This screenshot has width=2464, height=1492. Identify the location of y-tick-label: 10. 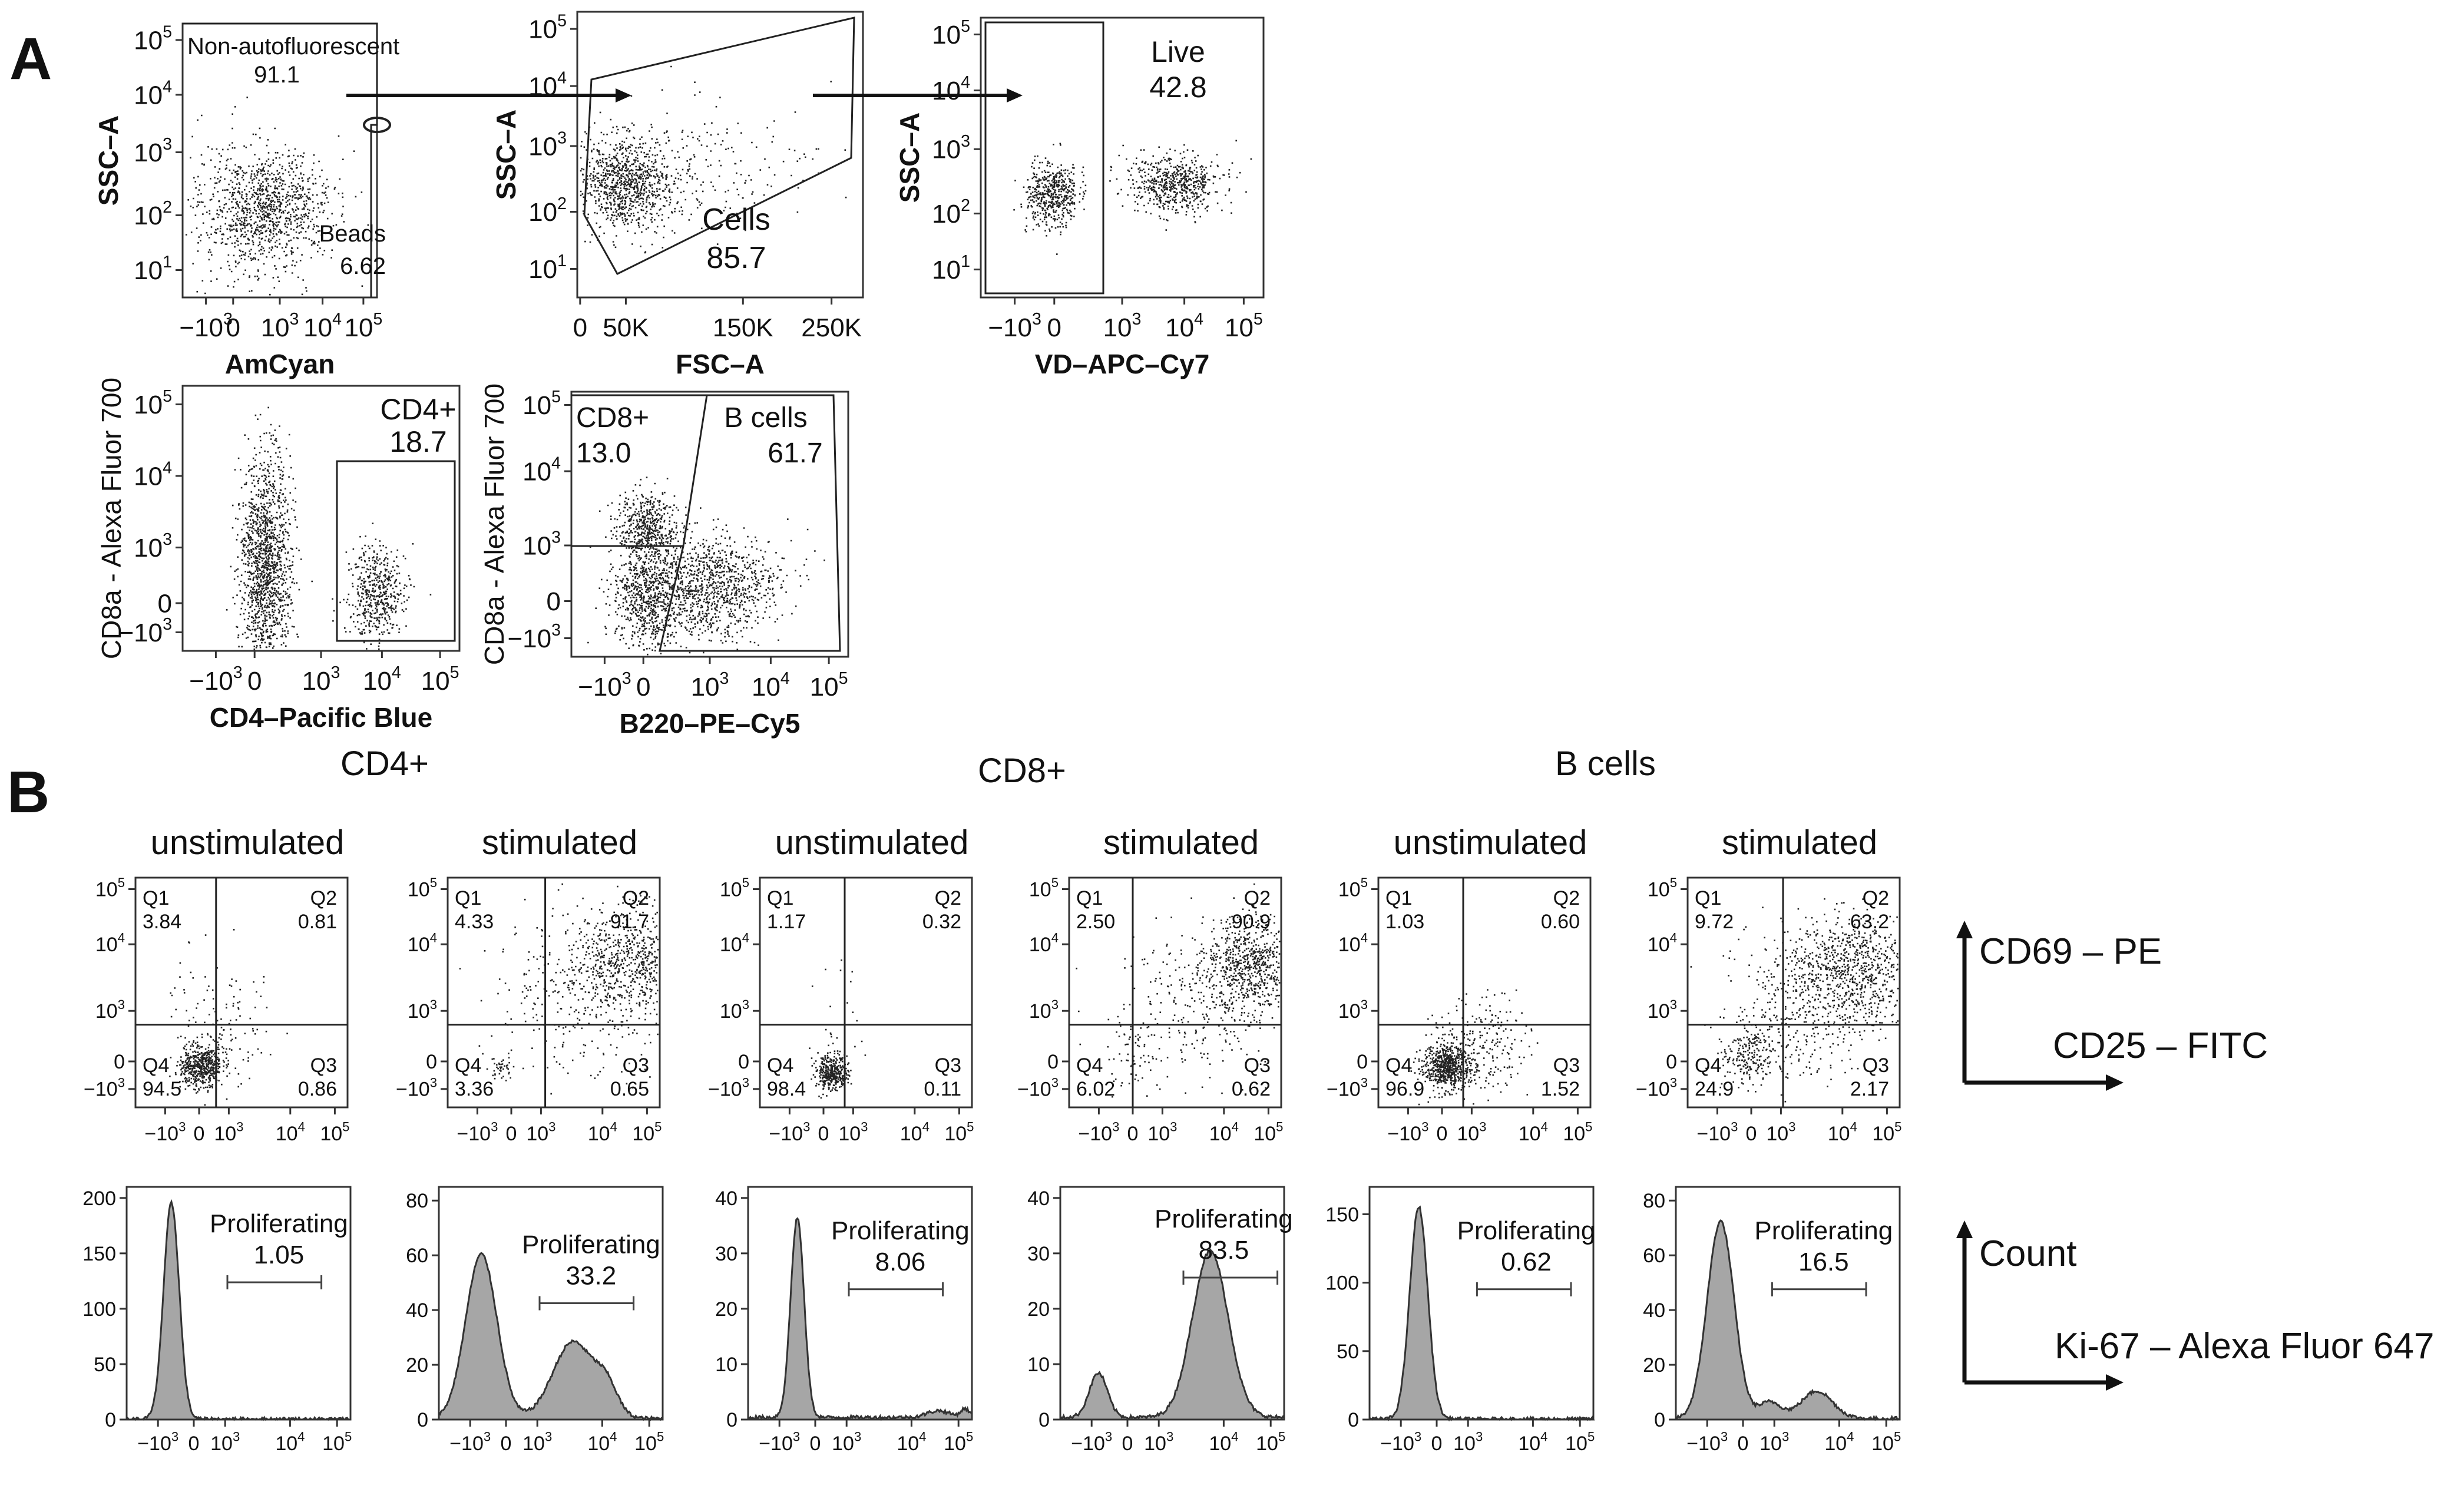
(1038, 1365).